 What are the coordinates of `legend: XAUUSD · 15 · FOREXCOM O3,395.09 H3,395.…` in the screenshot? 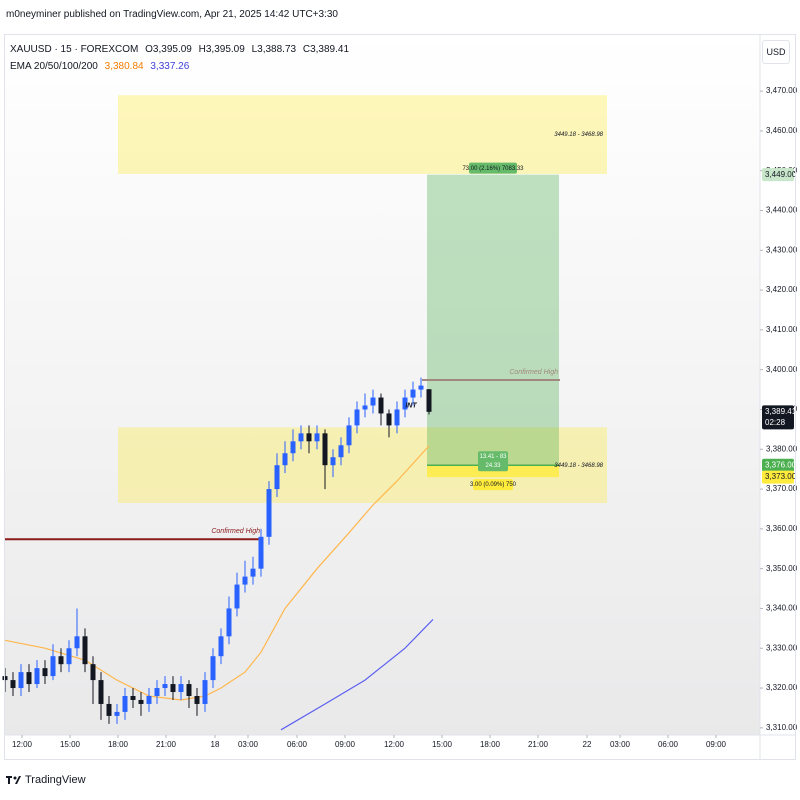 It's located at (181, 58).